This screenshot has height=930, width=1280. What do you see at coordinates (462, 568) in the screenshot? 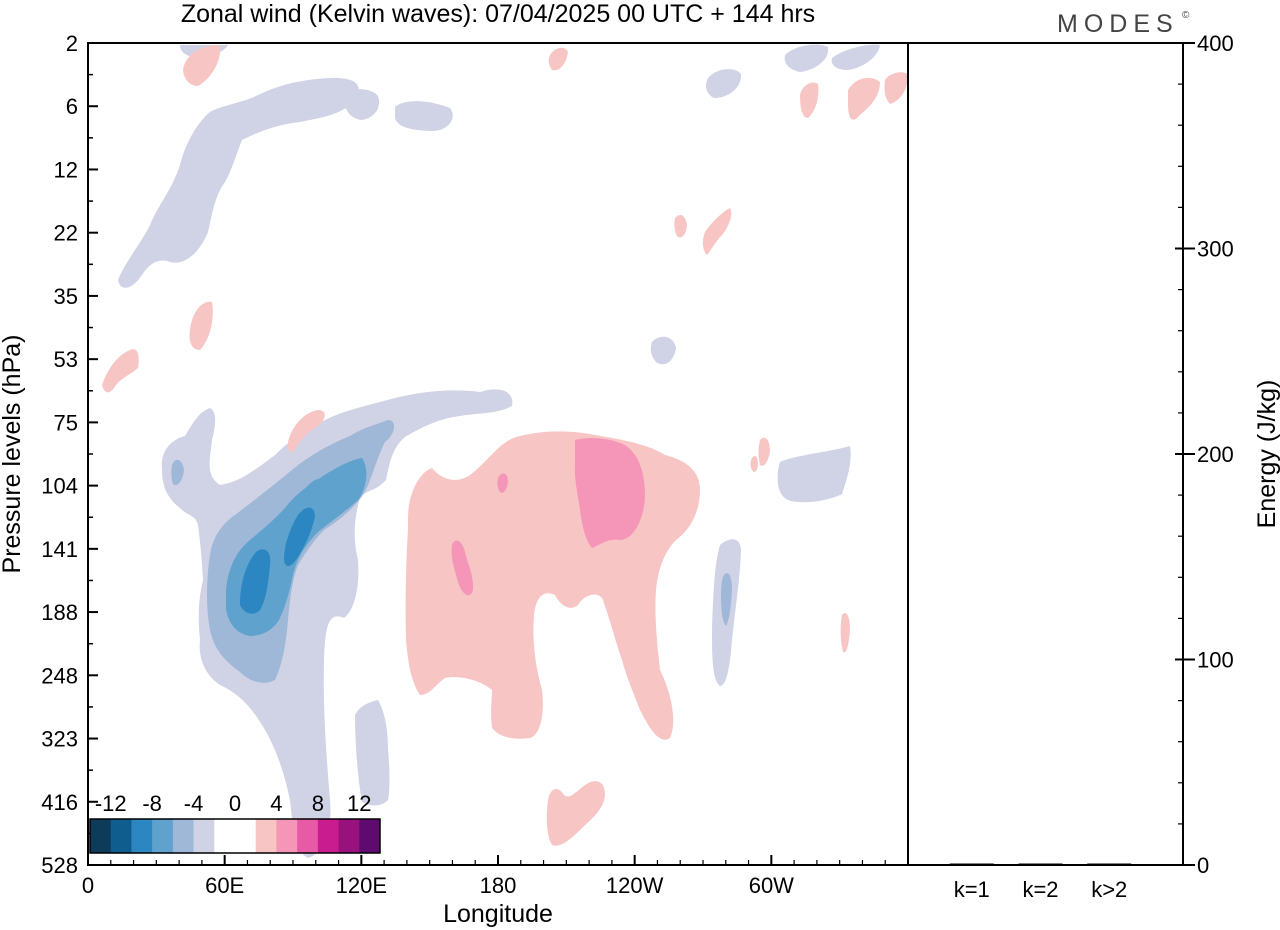
I see `contour-pos6-small` at bounding box center [462, 568].